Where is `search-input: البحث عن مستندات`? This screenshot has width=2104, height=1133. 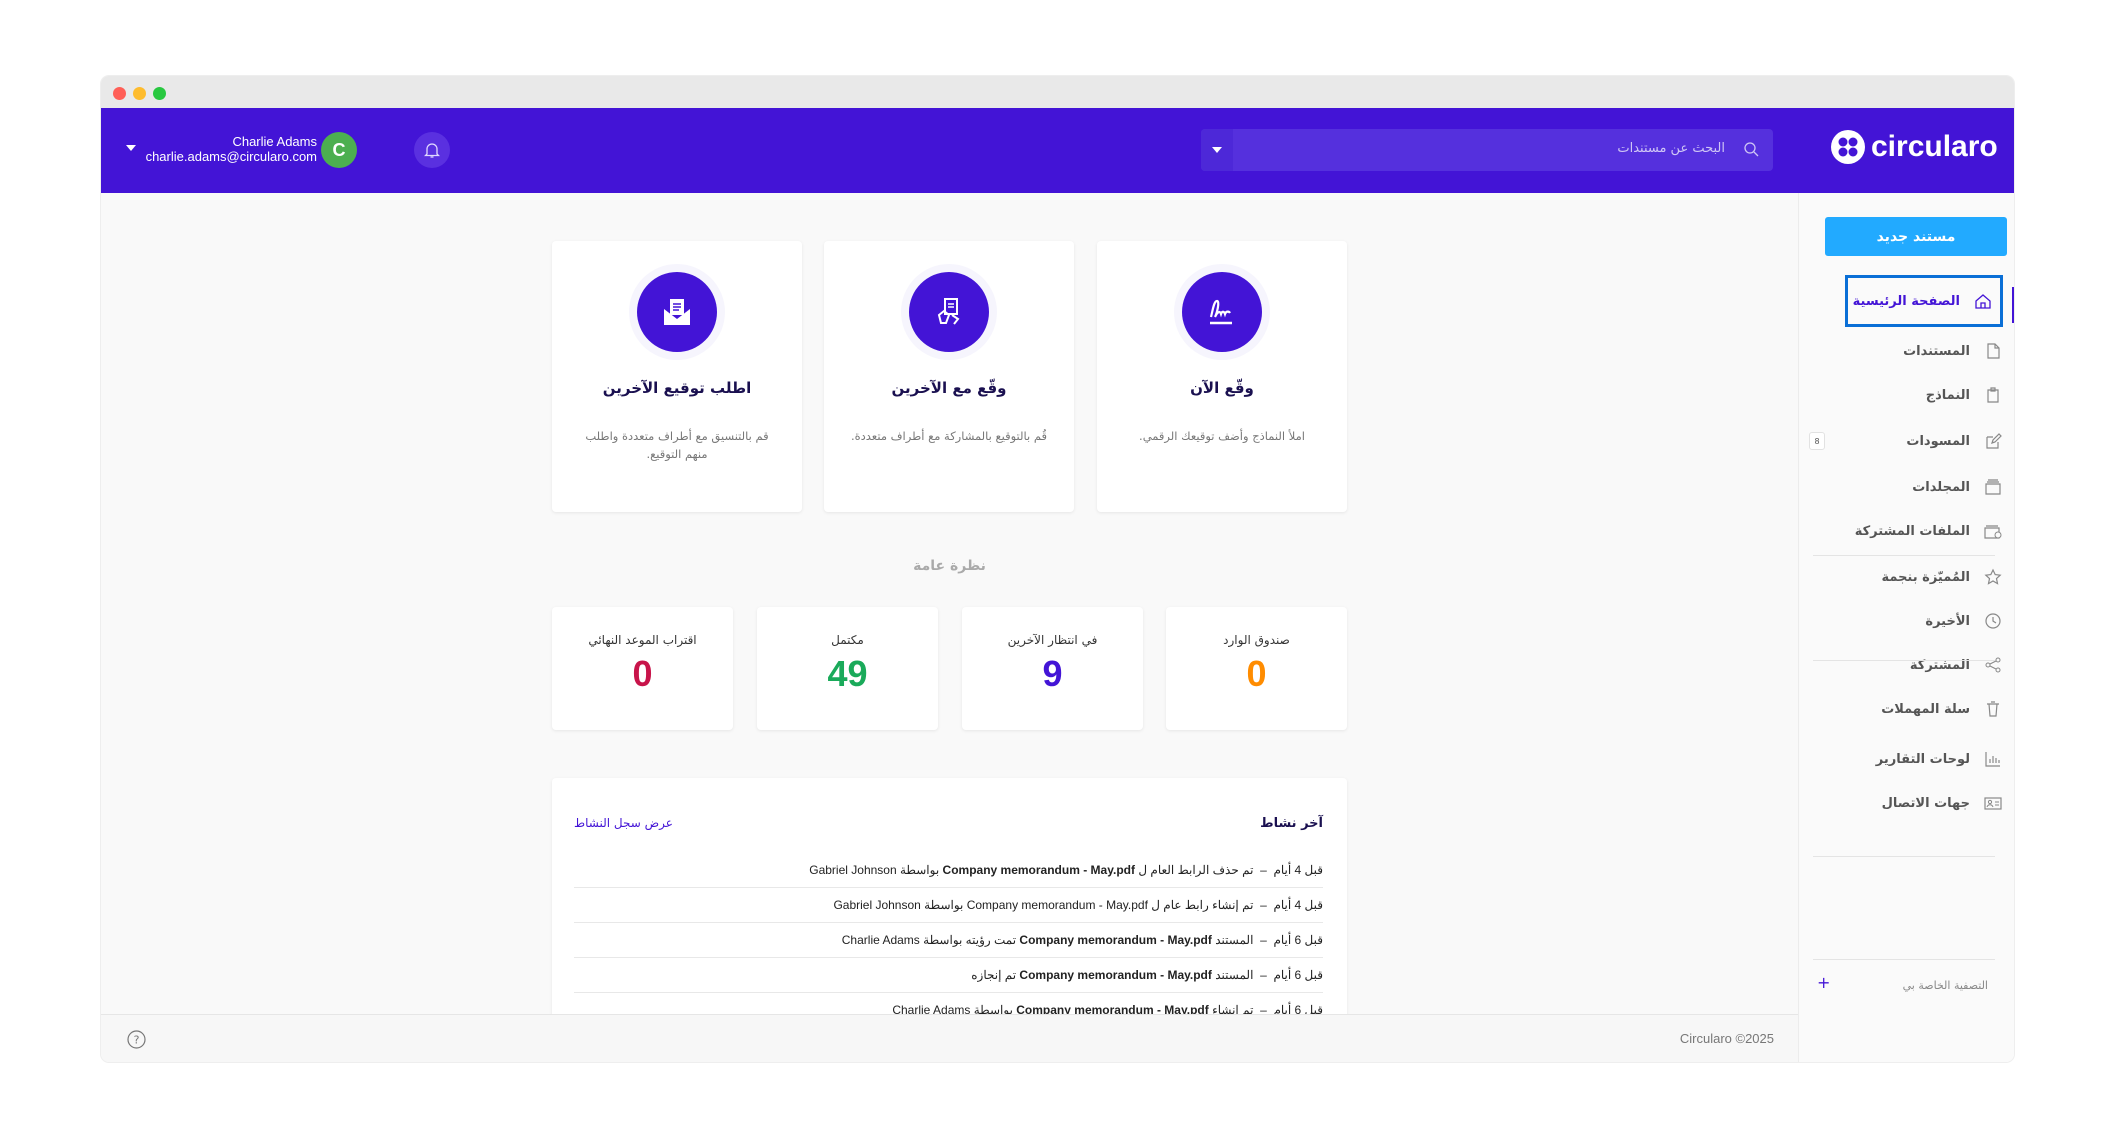
search-input: البحث عن مستندات is located at coordinates (1671, 148).